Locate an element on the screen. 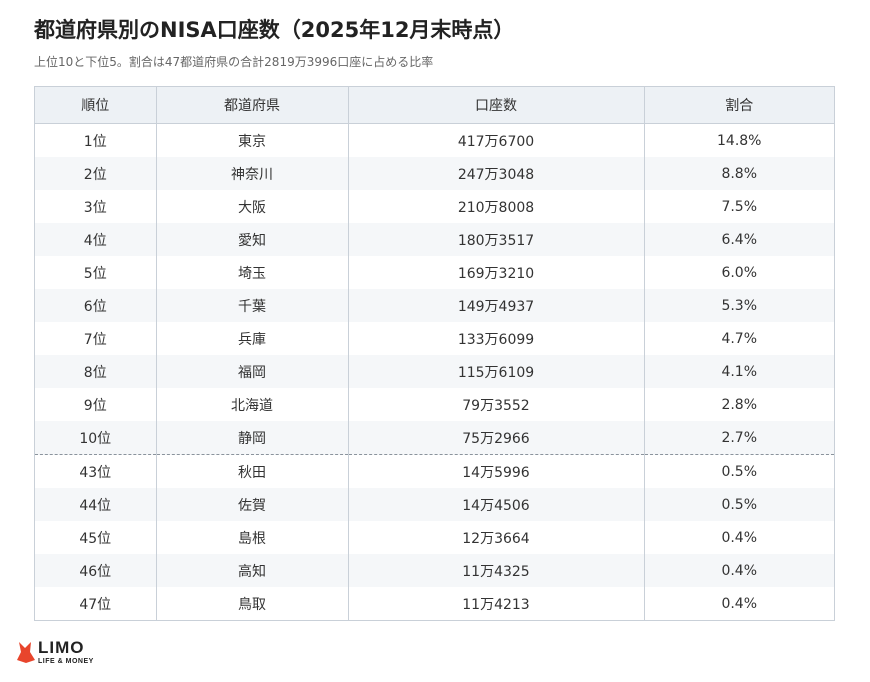 The height and width of the screenshot is (682, 870). accounts-cell: 417万6700 is located at coordinates (495, 140).